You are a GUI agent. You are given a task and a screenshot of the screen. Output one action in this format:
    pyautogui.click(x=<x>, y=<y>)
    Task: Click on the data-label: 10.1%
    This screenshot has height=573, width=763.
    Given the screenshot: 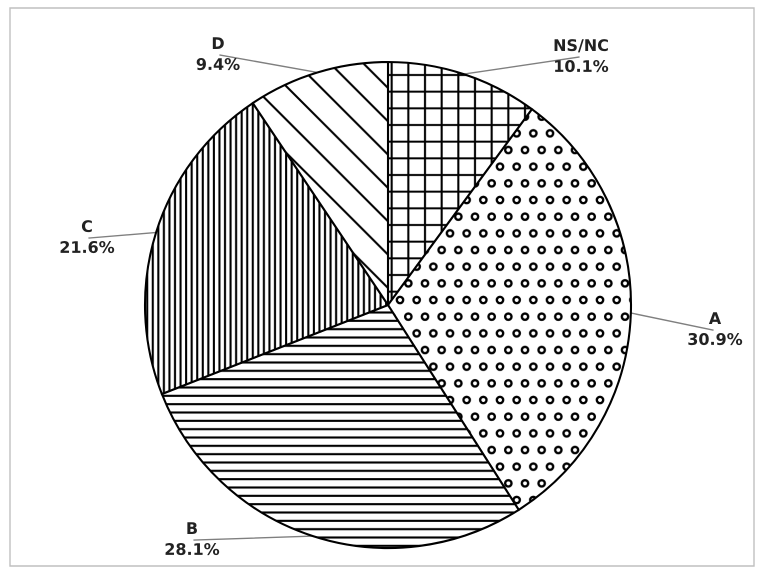 What is the action you would take?
    pyautogui.click(x=581, y=66)
    